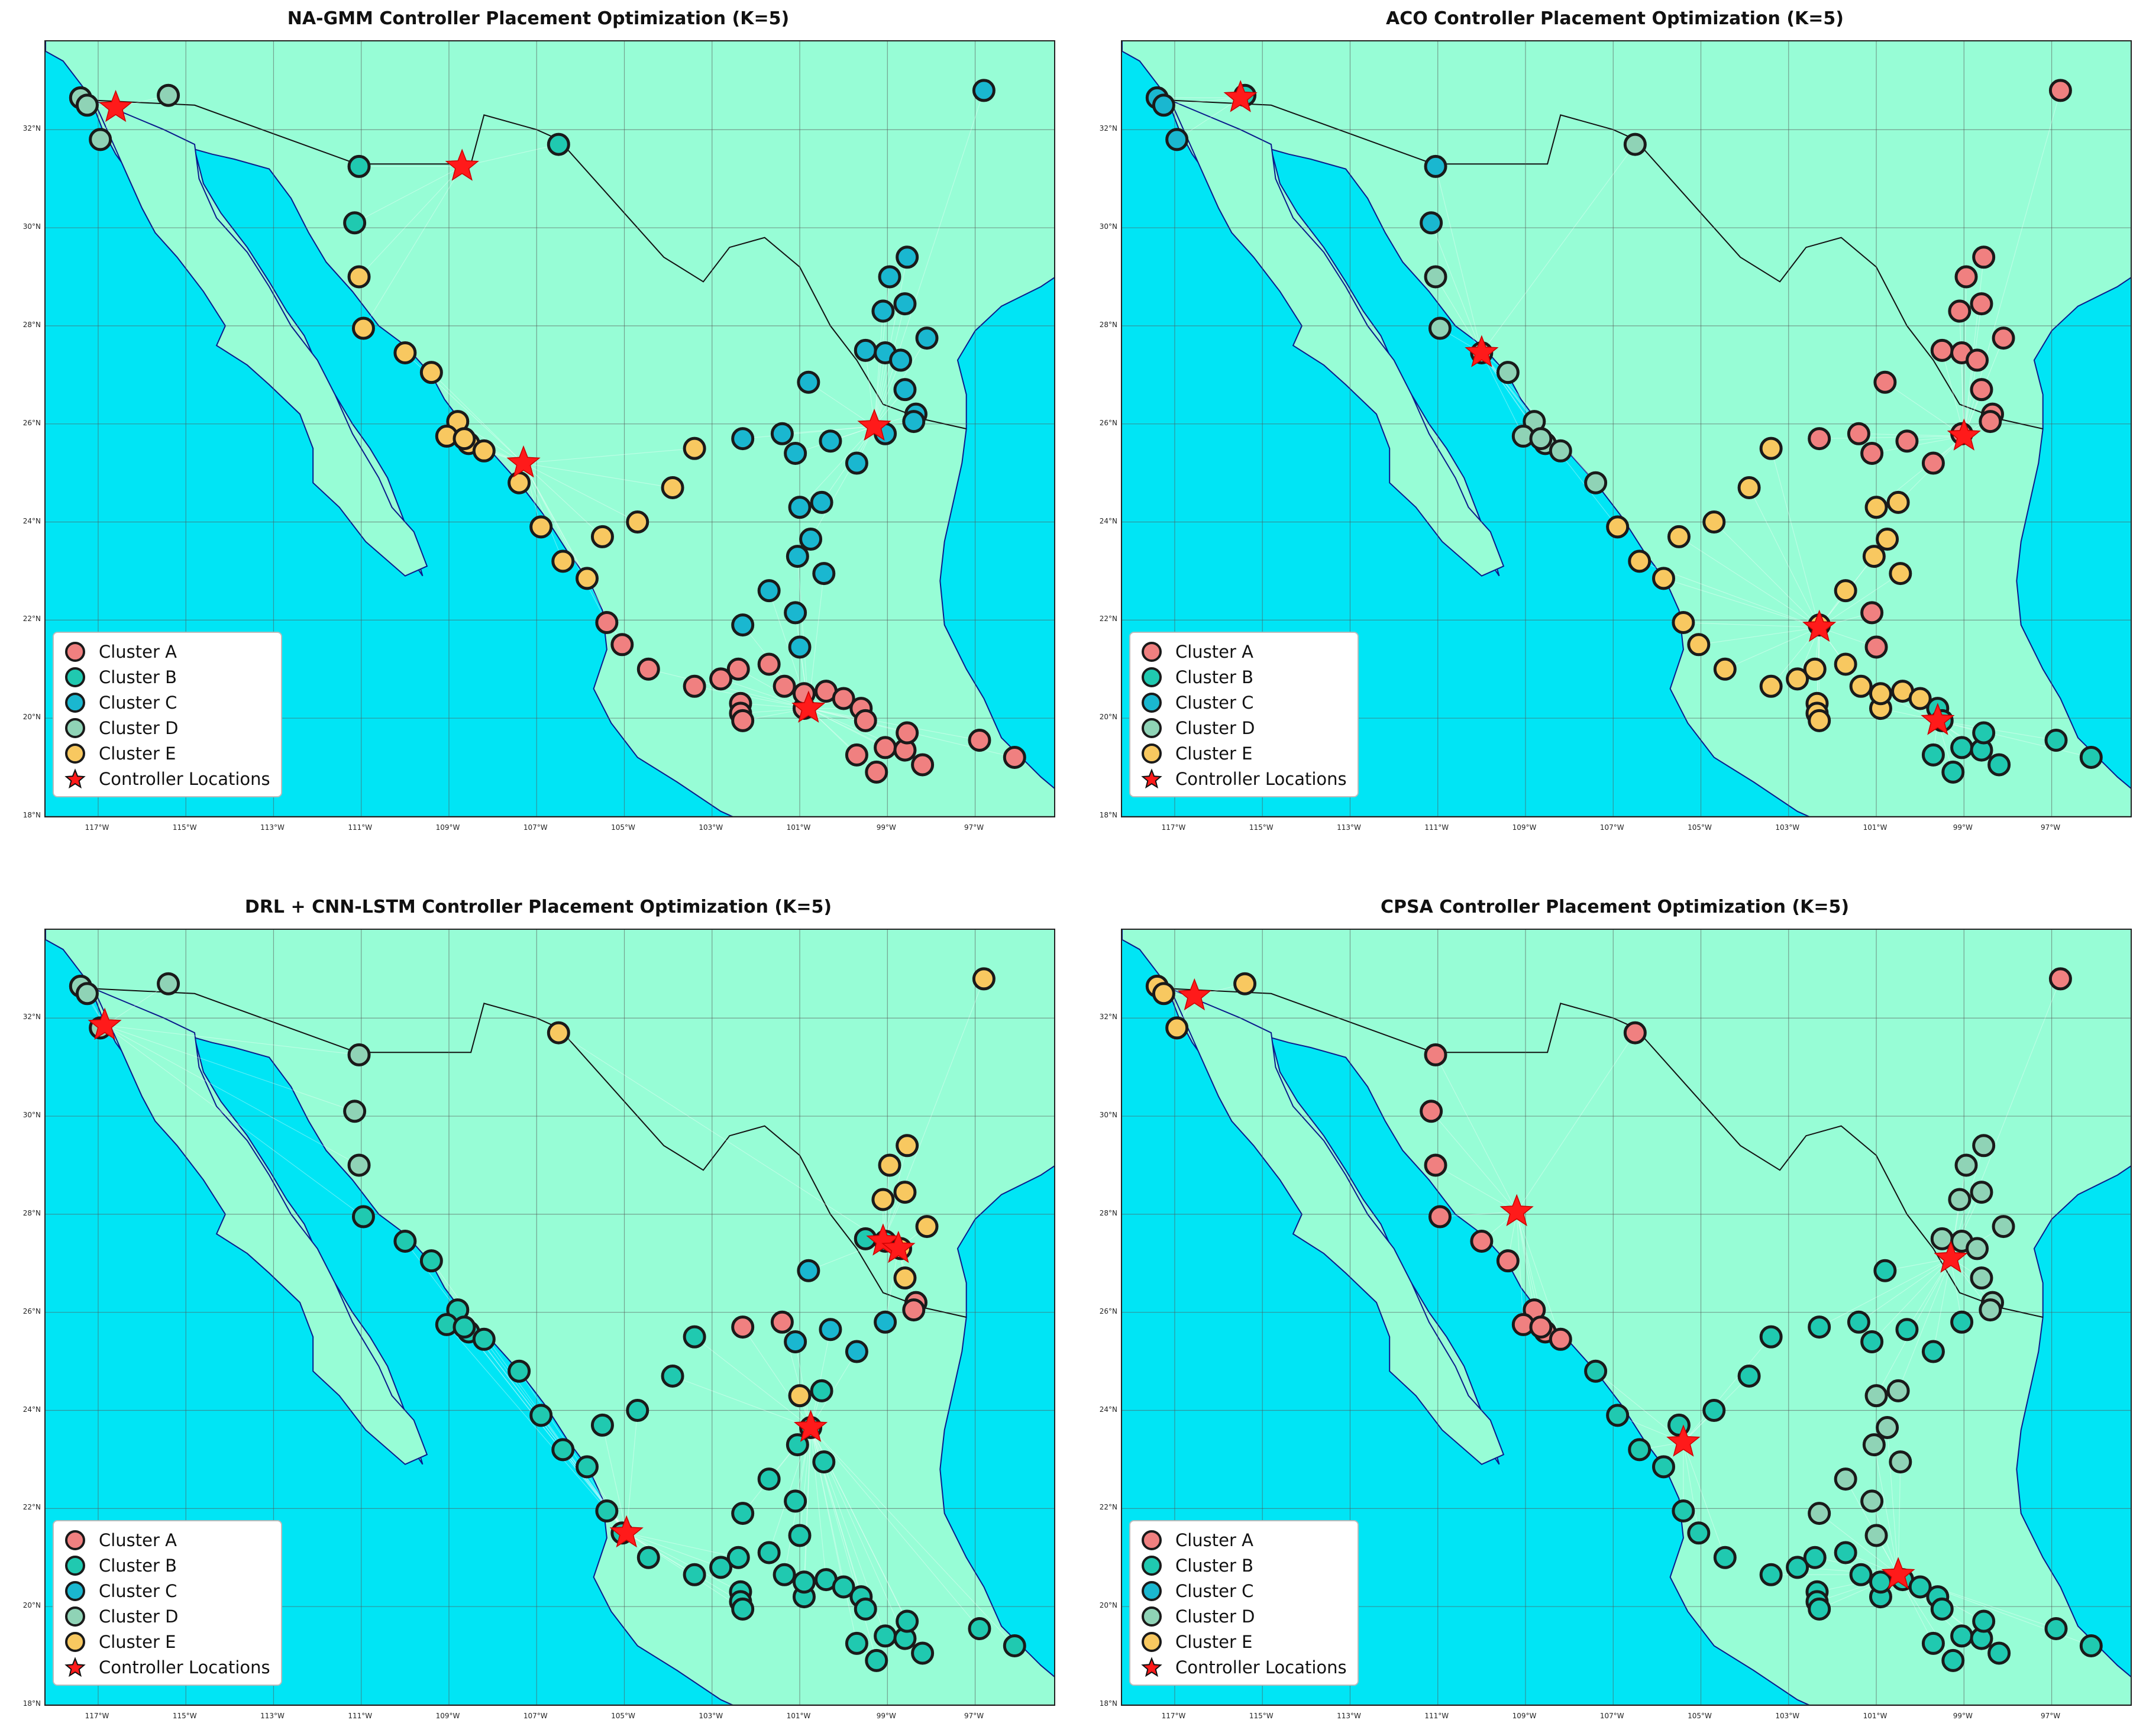 The image size is (2146, 1736). Describe the element at coordinates (623, 827) in the screenshot. I see `lon-tick-label: 105°W` at that location.